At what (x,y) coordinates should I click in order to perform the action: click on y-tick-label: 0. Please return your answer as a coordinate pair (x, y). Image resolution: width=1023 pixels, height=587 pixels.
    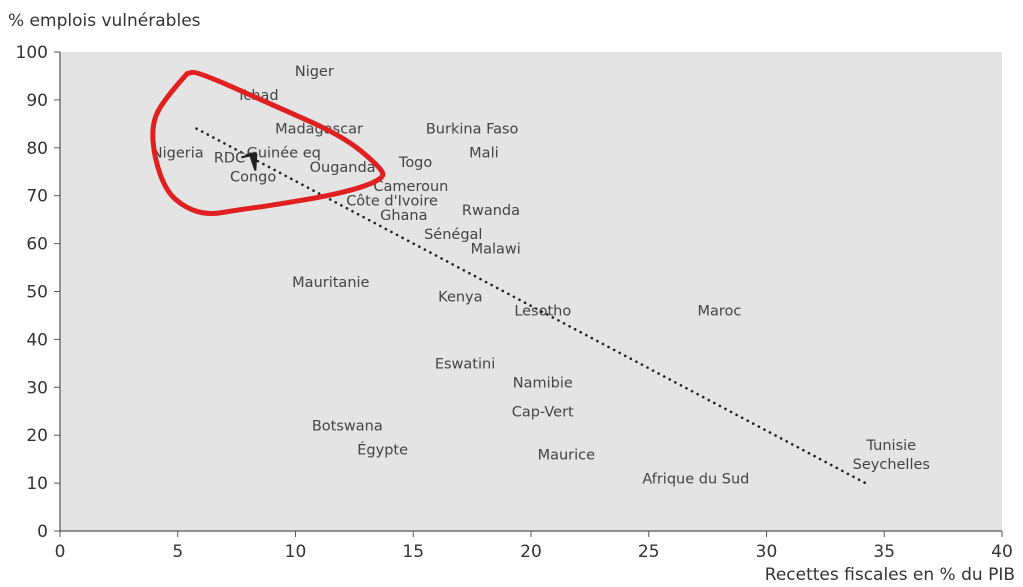
    Looking at the image, I should click on (42, 532).